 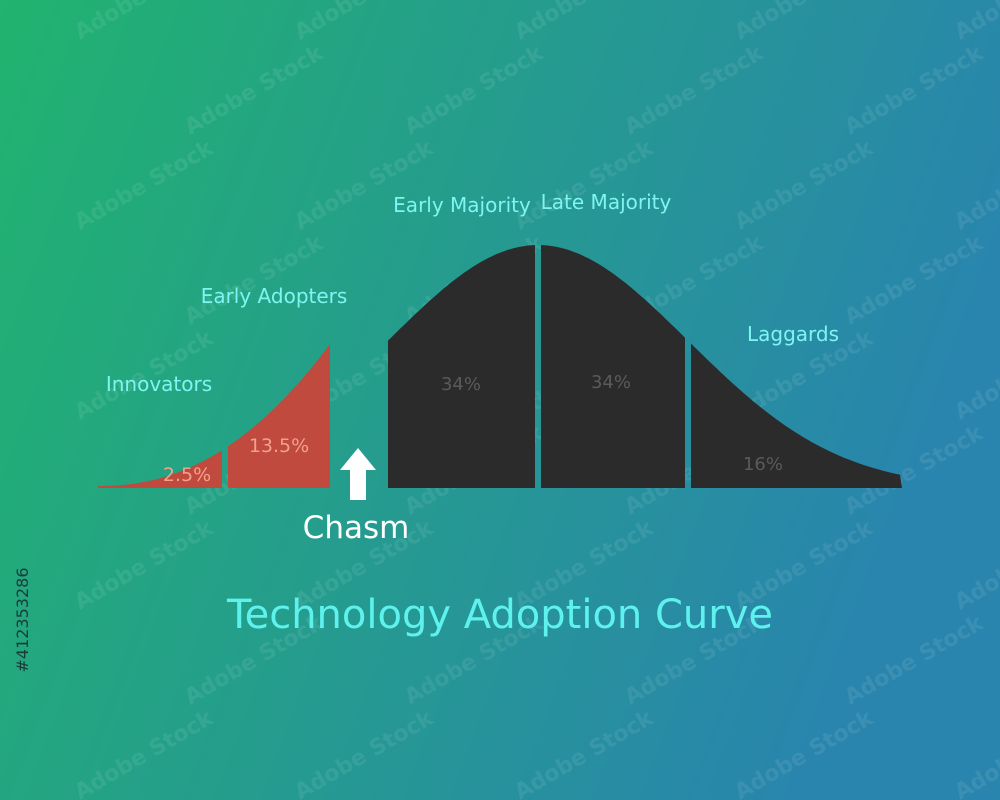 I want to click on segment-label: Late Majority, so click(x=606, y=202).